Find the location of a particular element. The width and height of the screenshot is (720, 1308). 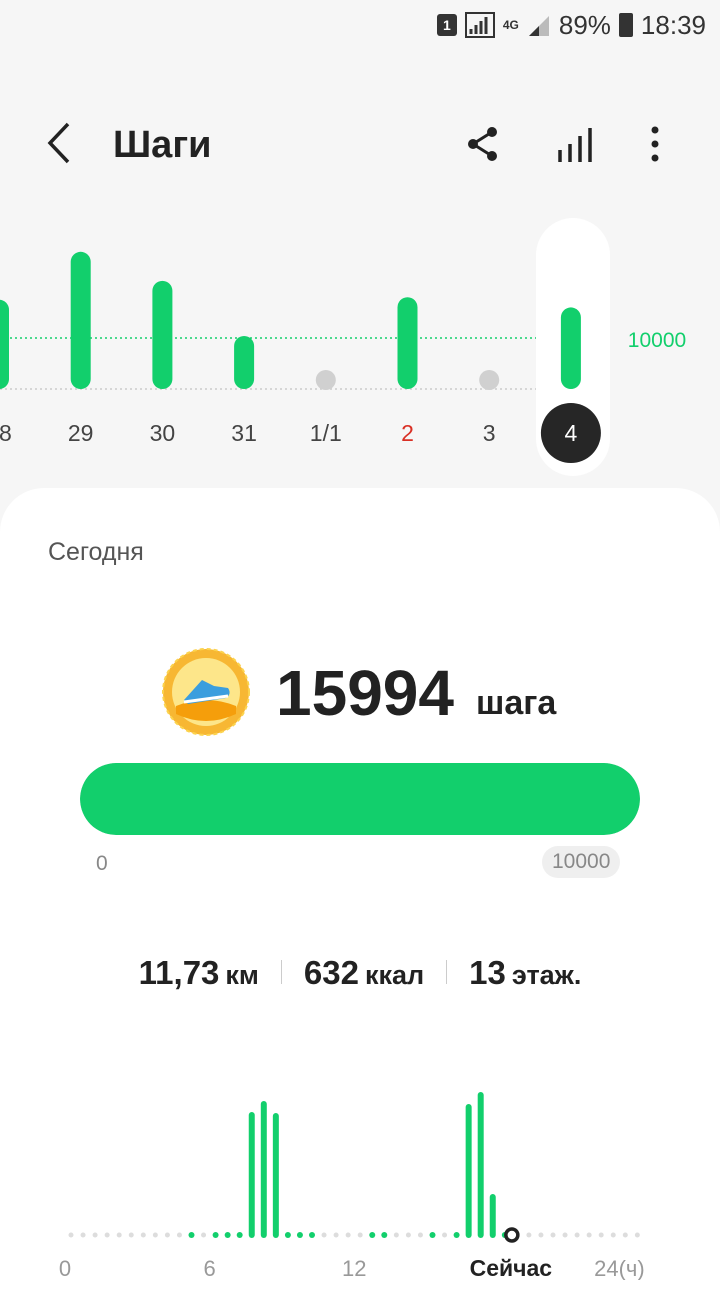

status-bar: 1 4G 89% 18:39 is located at coordinates (360, 25).